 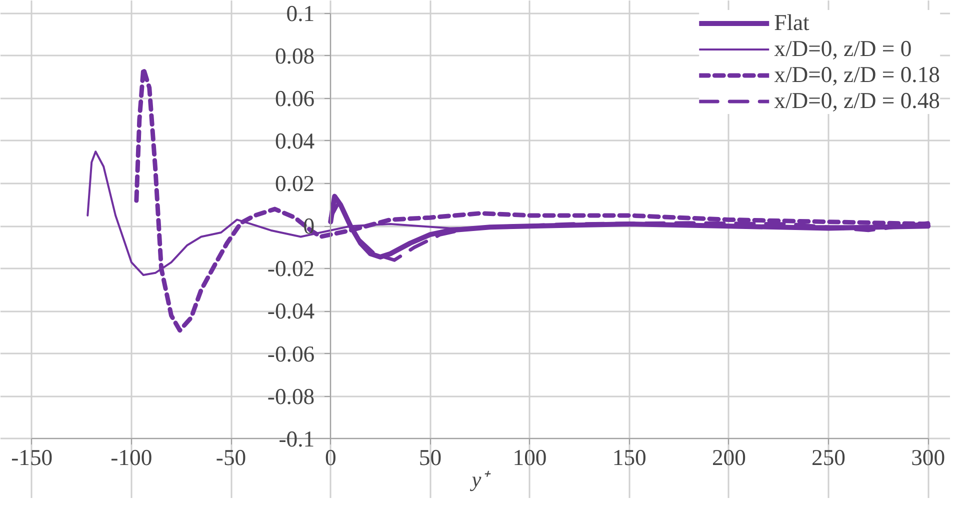 I want to click on legend-label: Flat, so click(x=792, y=23).